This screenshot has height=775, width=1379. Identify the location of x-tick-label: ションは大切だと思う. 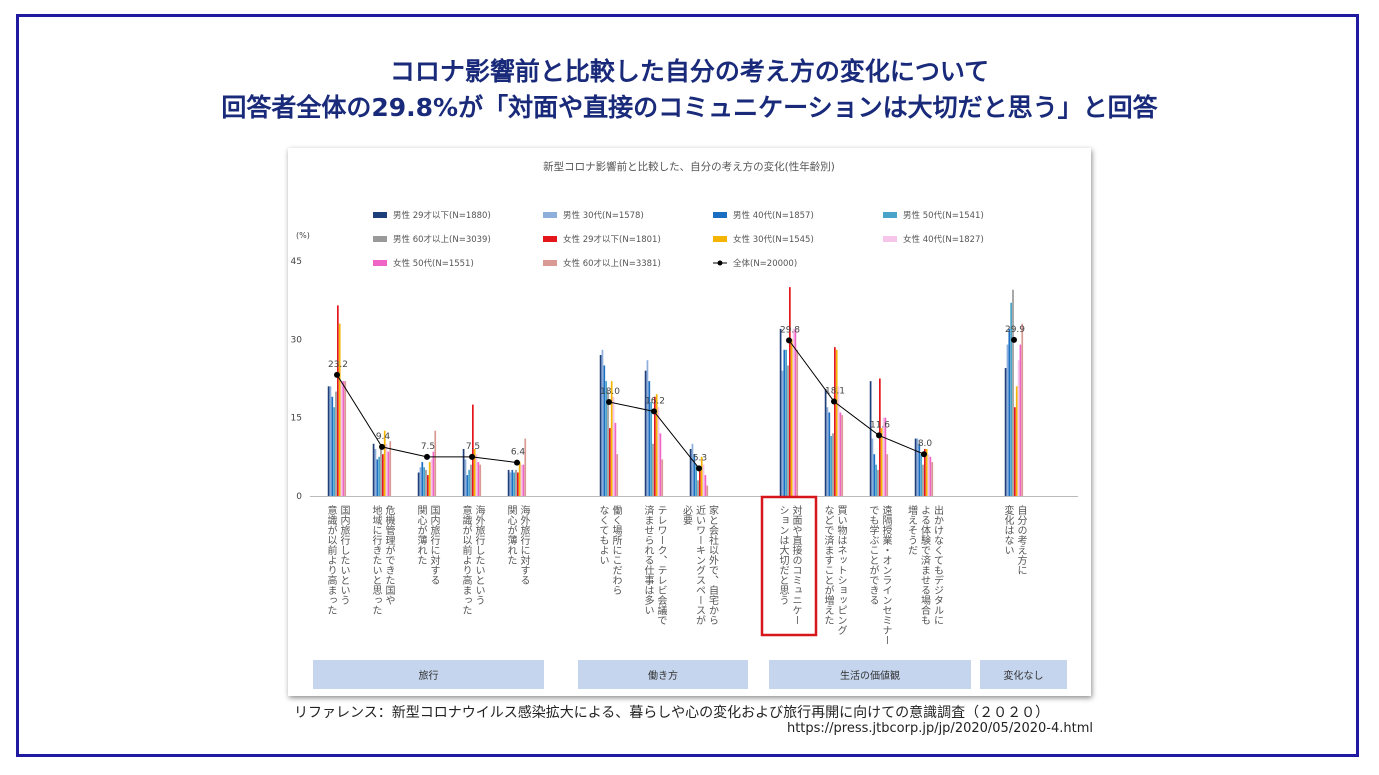
(783, 555).